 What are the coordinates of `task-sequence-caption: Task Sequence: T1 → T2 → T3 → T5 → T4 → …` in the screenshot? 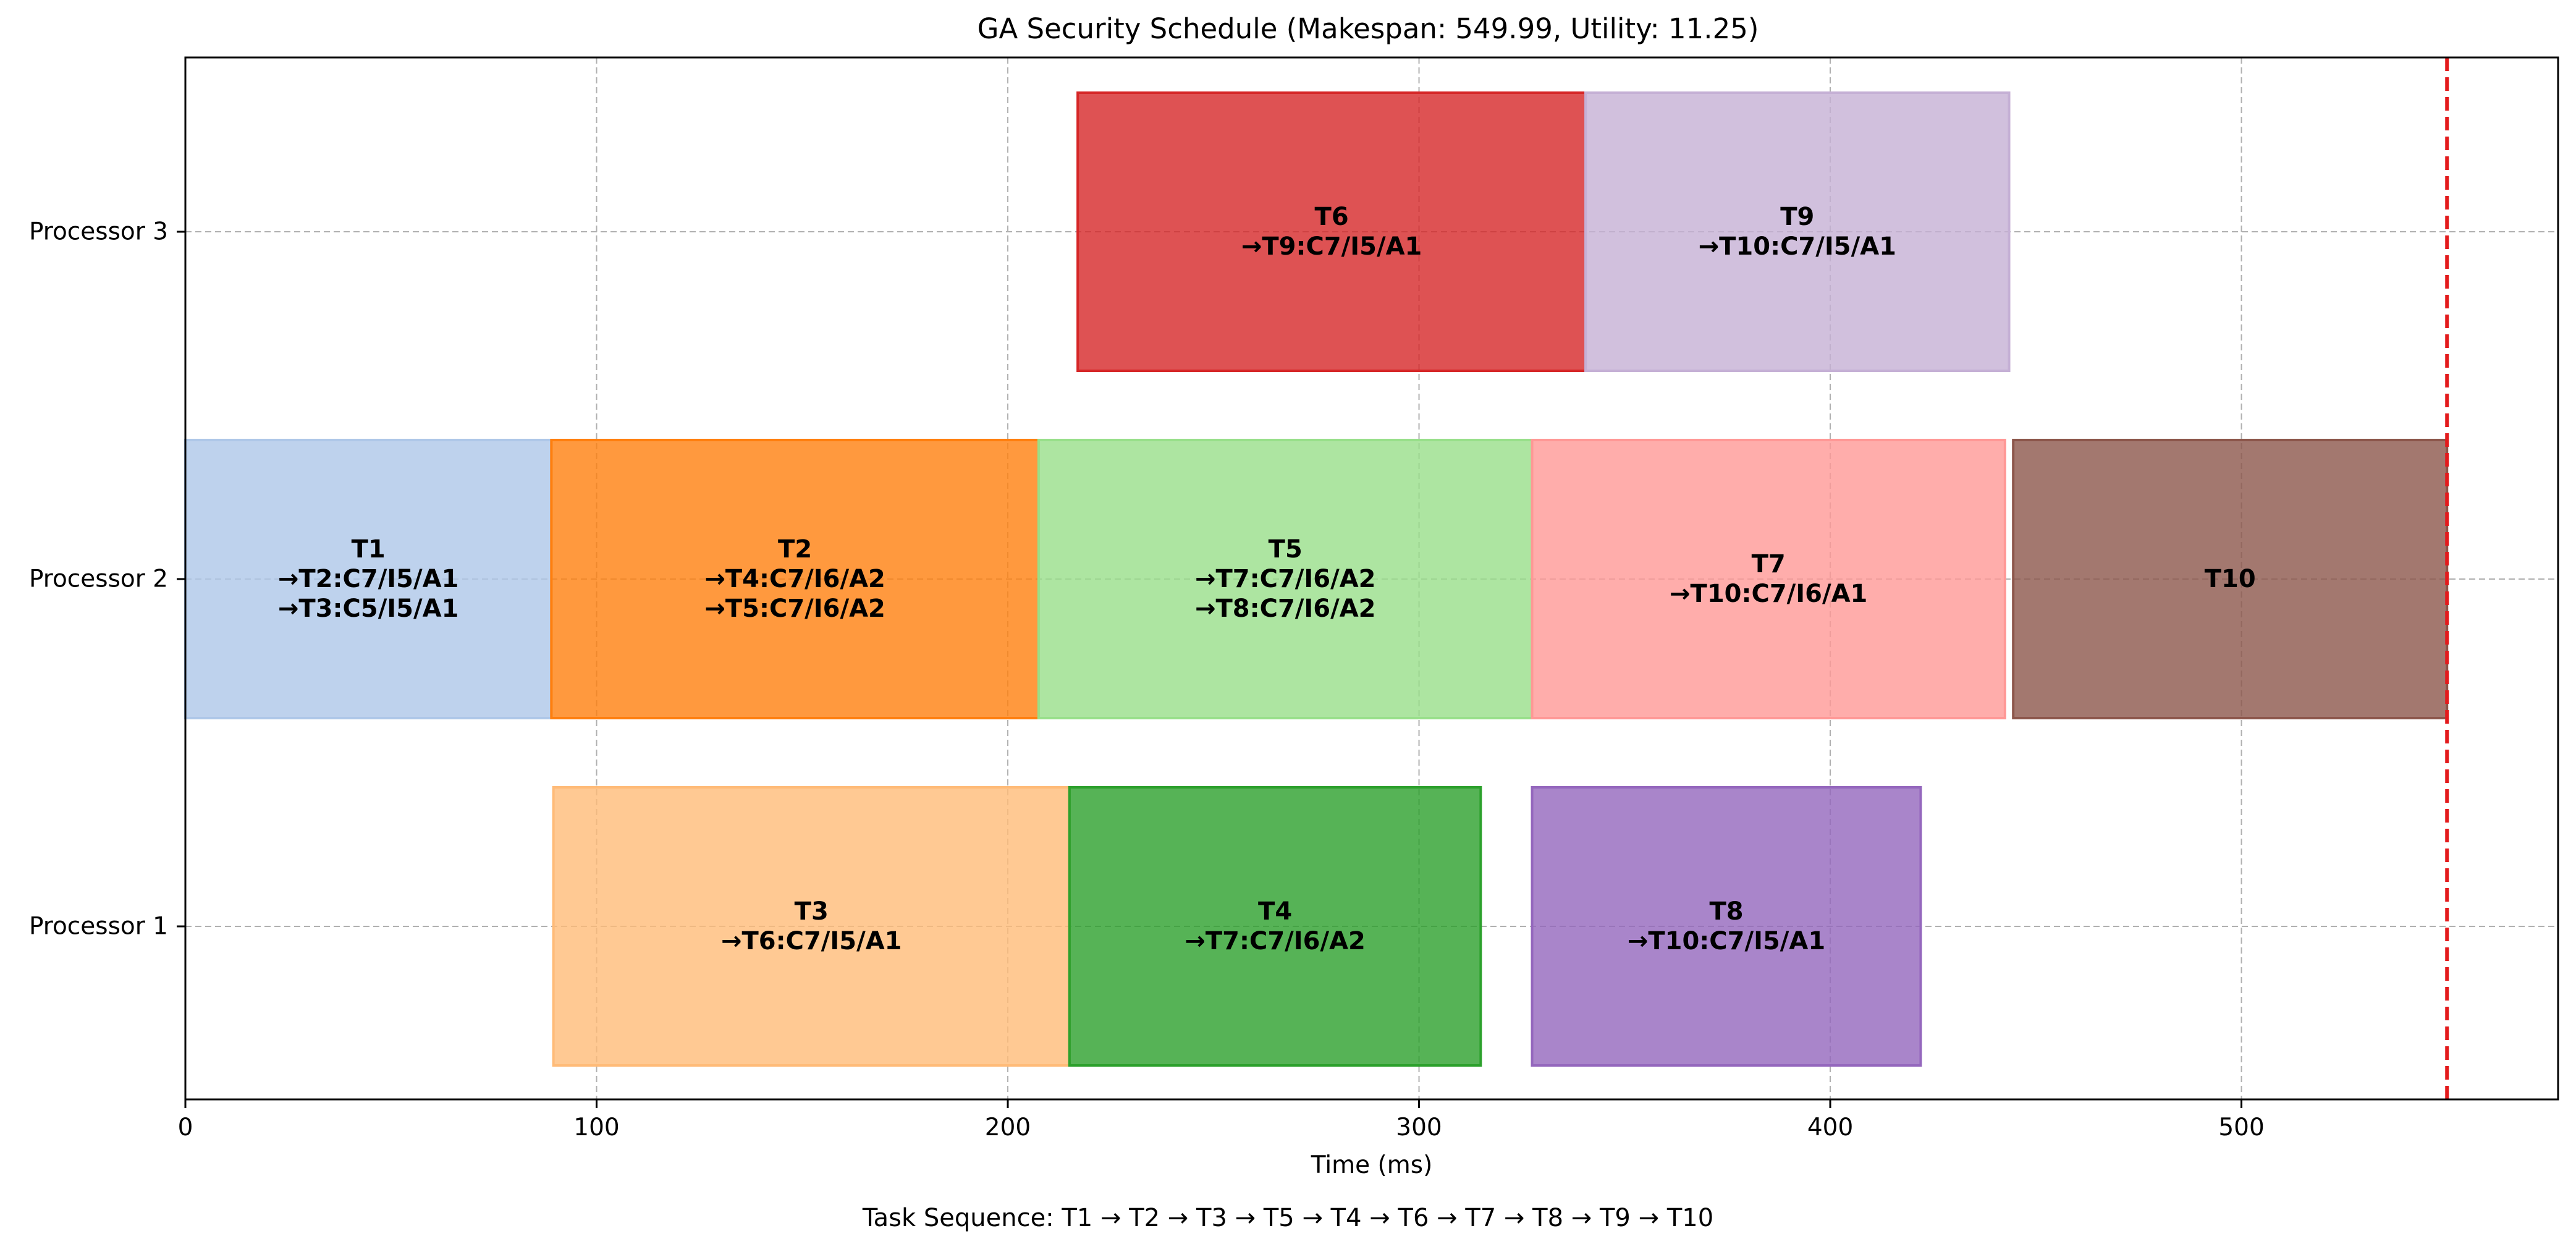 It's located at (1288, 1218).